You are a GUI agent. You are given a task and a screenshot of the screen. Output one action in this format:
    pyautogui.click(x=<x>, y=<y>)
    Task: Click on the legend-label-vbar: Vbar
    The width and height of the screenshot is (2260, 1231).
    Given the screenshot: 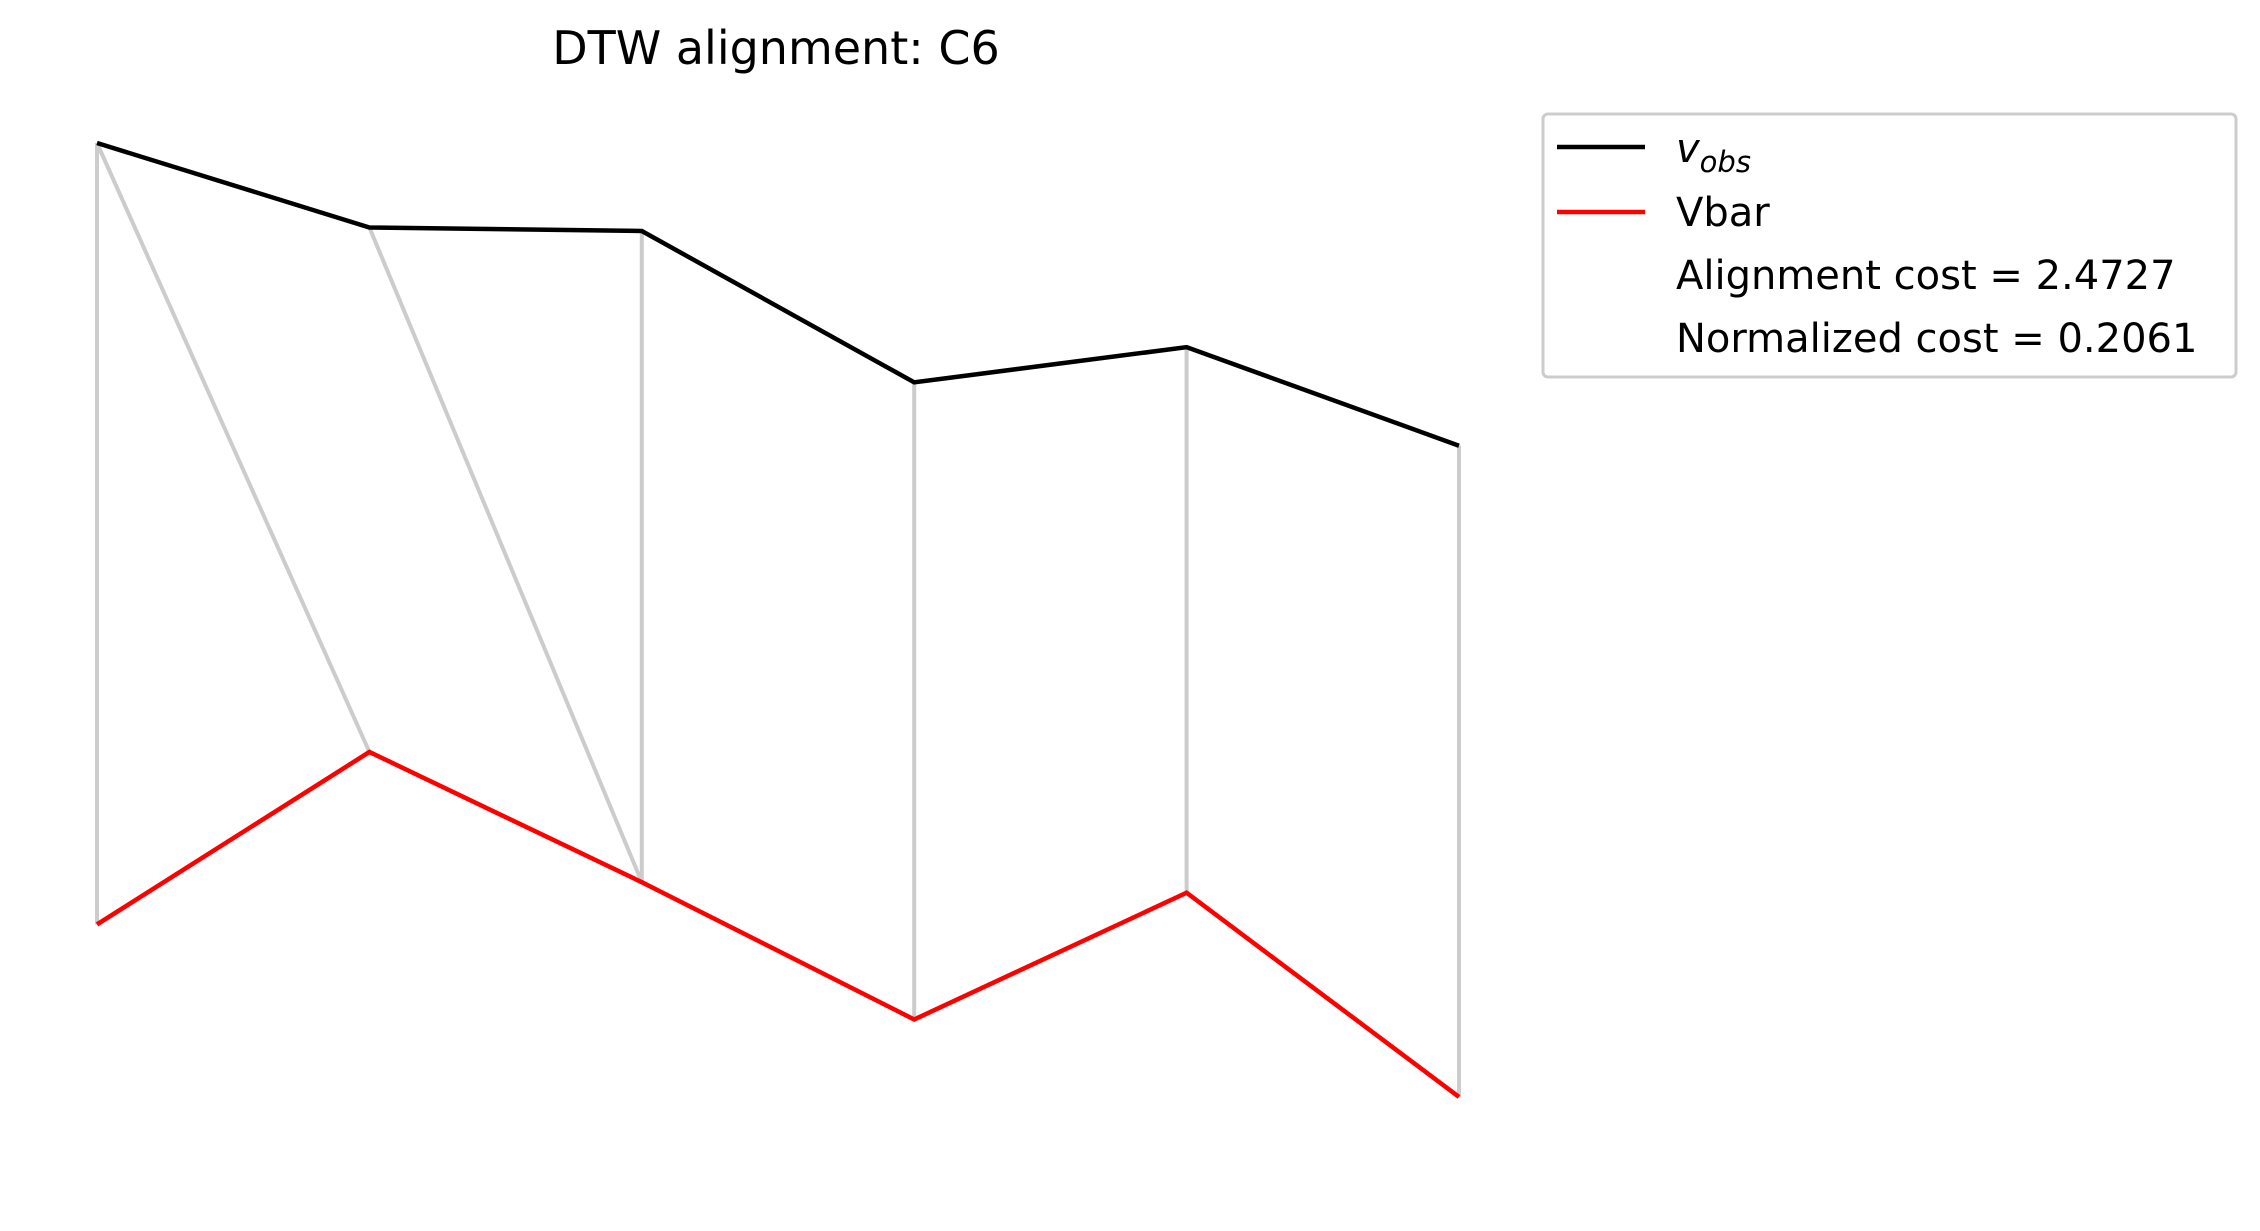 What is the action you would take?
    pyautogui.click(x=1723, y=213)
    